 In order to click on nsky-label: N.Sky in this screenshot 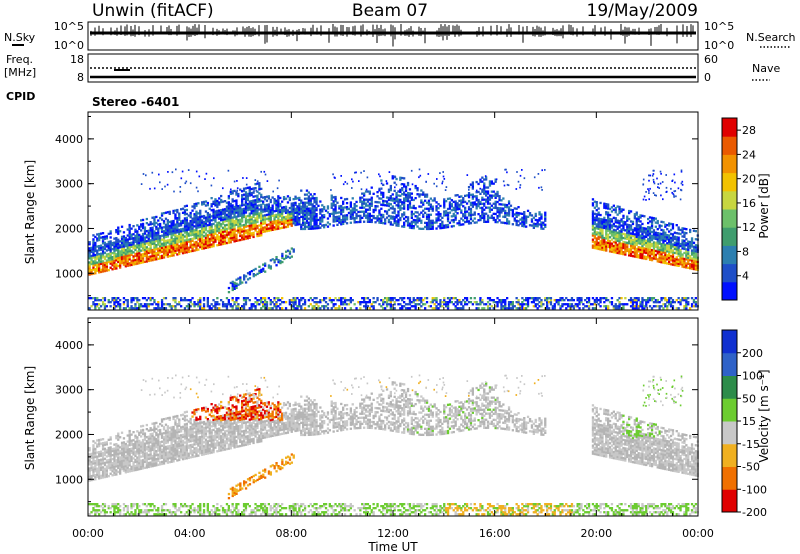, I will do `click(20, 37)`.